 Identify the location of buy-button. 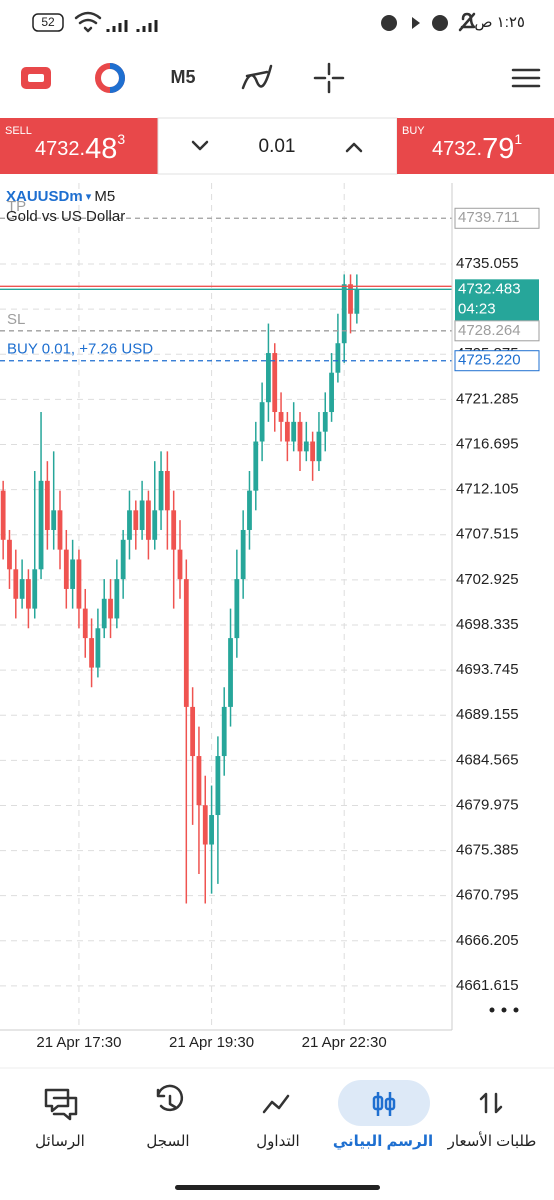
(475, 146).